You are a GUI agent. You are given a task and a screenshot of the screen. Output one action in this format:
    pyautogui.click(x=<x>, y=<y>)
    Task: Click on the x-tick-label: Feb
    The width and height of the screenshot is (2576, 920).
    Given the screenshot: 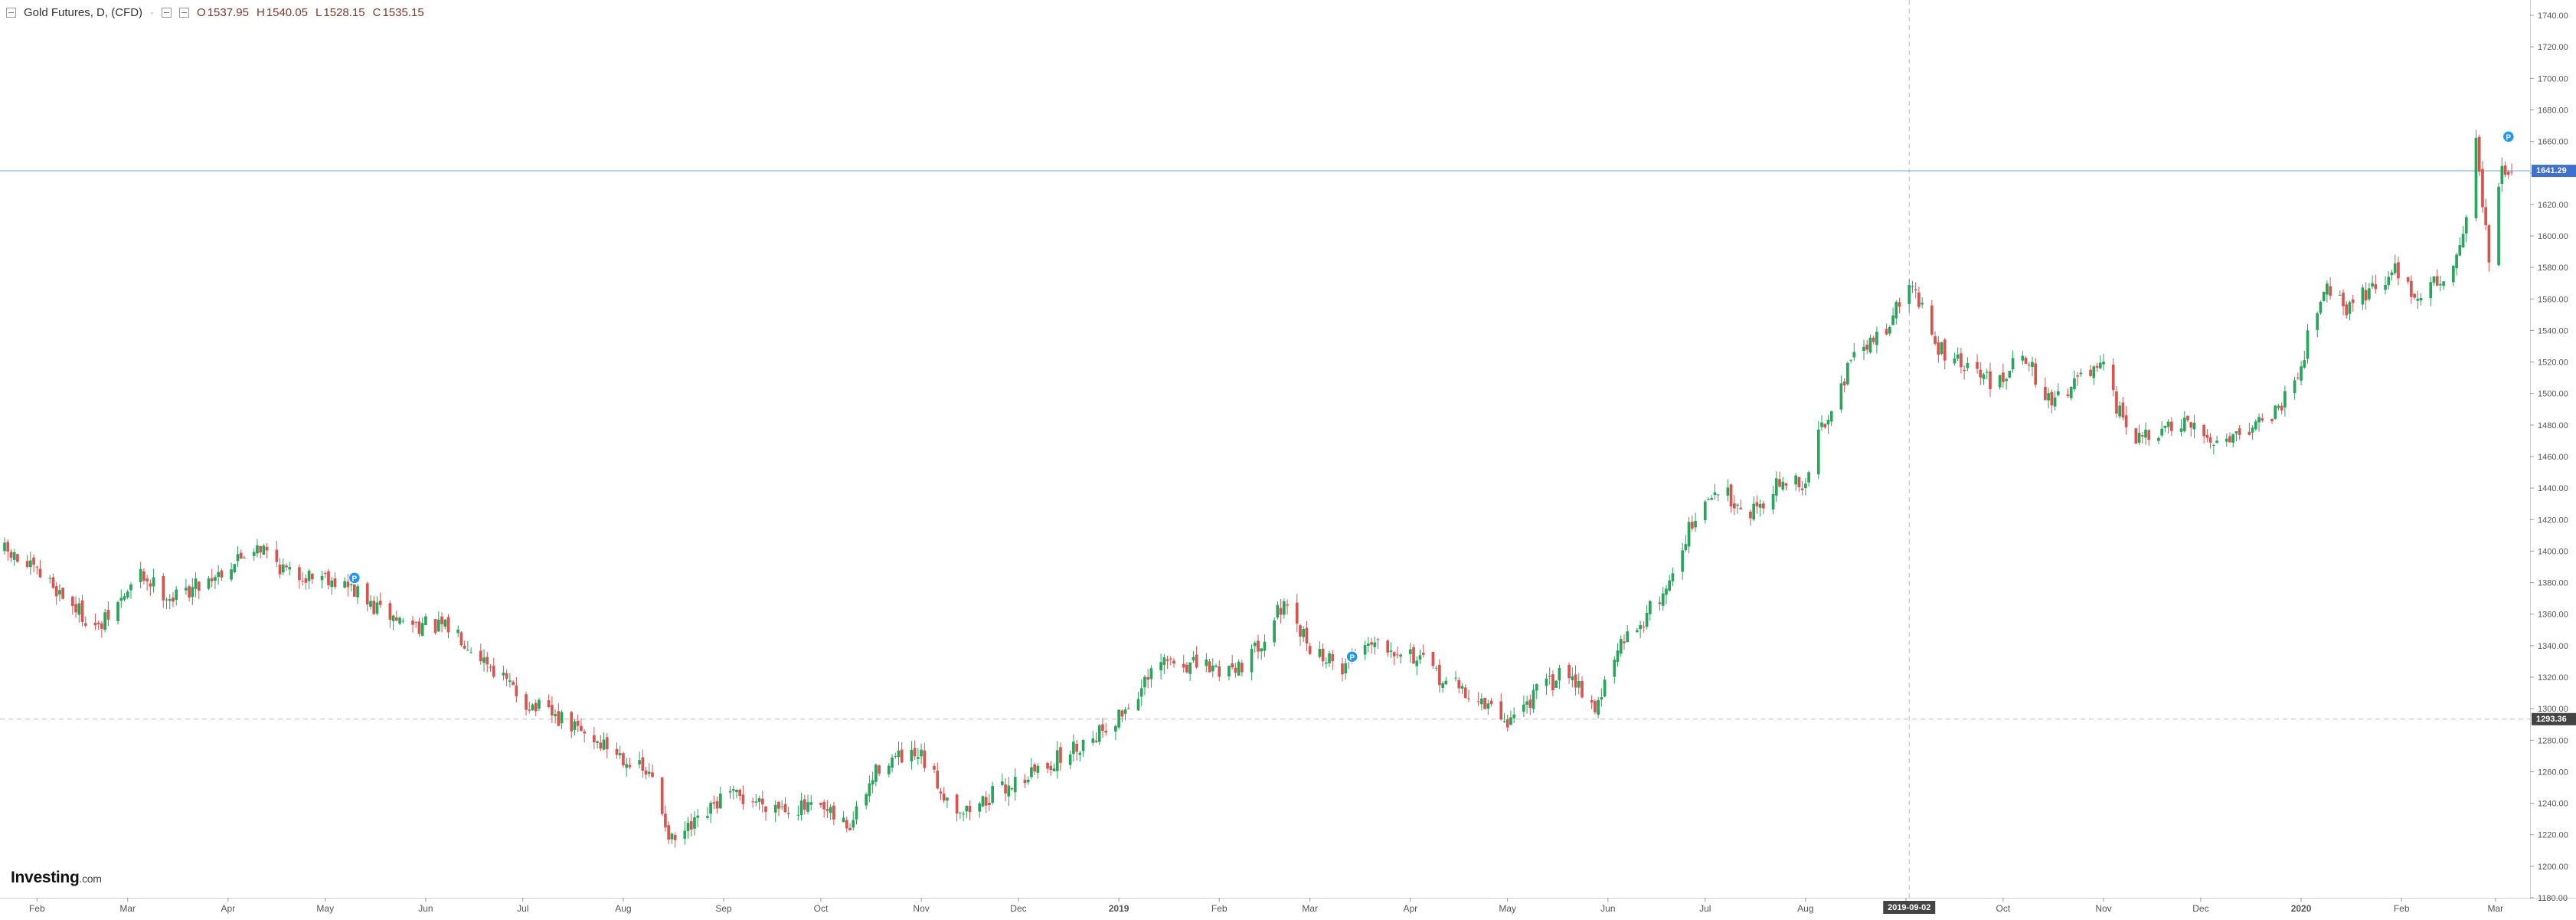 What is the action you would take?
    pyautogui.click(x=1219, y=908)
    